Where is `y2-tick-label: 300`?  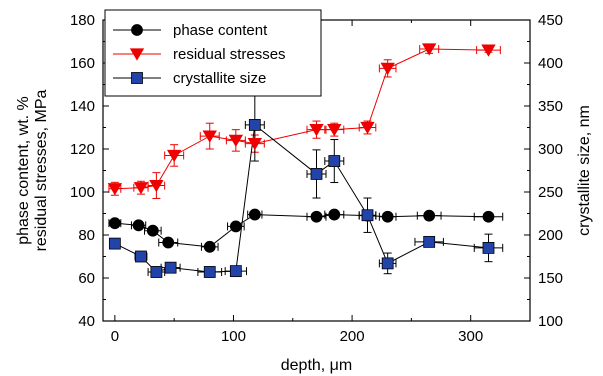 y2-tick-label: 300 is located at coordinates (550, 149).